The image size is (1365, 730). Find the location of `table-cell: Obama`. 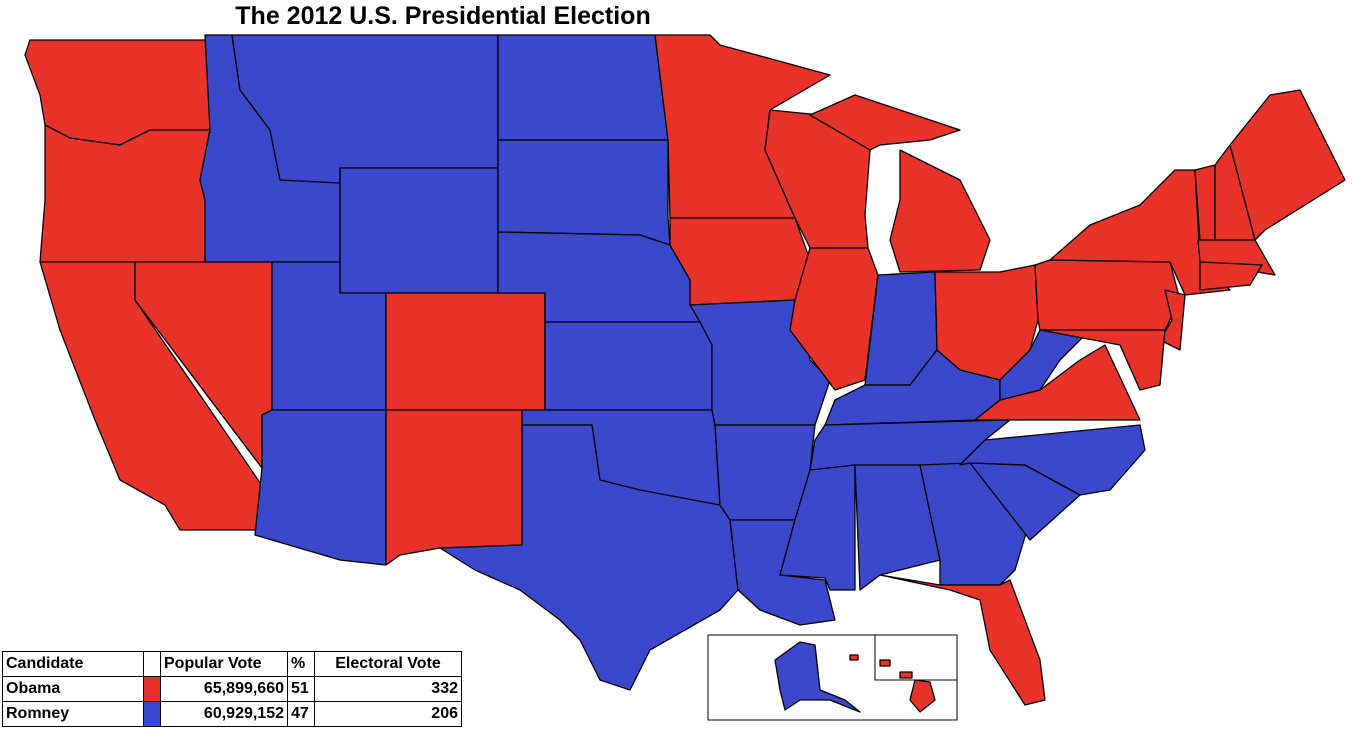

table-cell: Obama is located at coordinates (73, 689).